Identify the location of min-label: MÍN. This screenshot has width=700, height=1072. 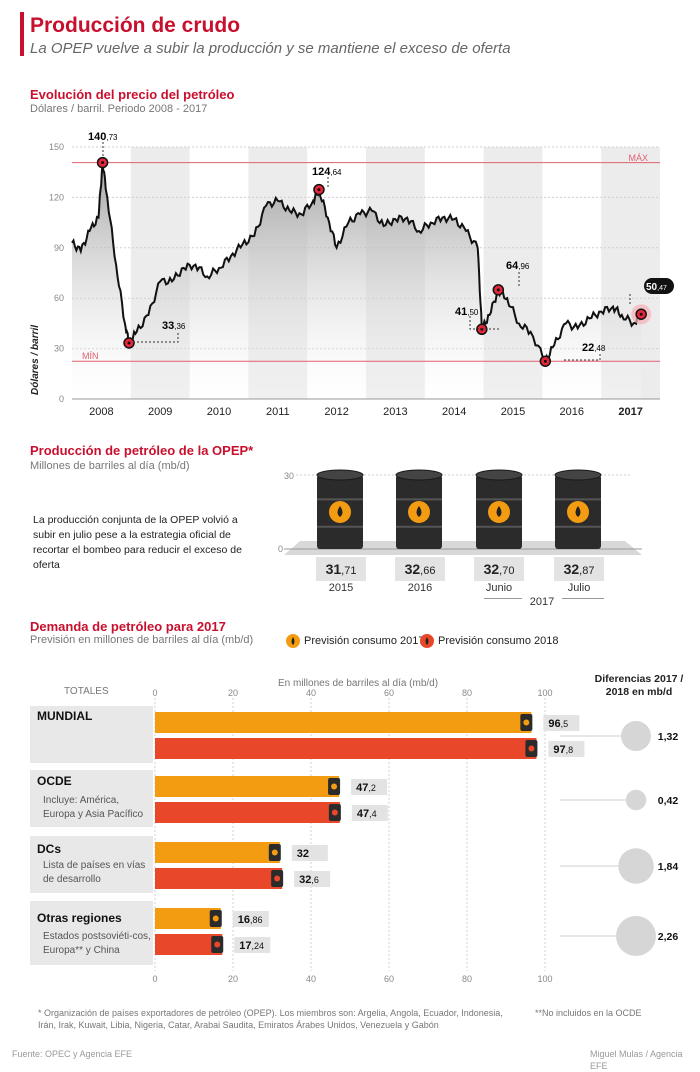
(90, 356).